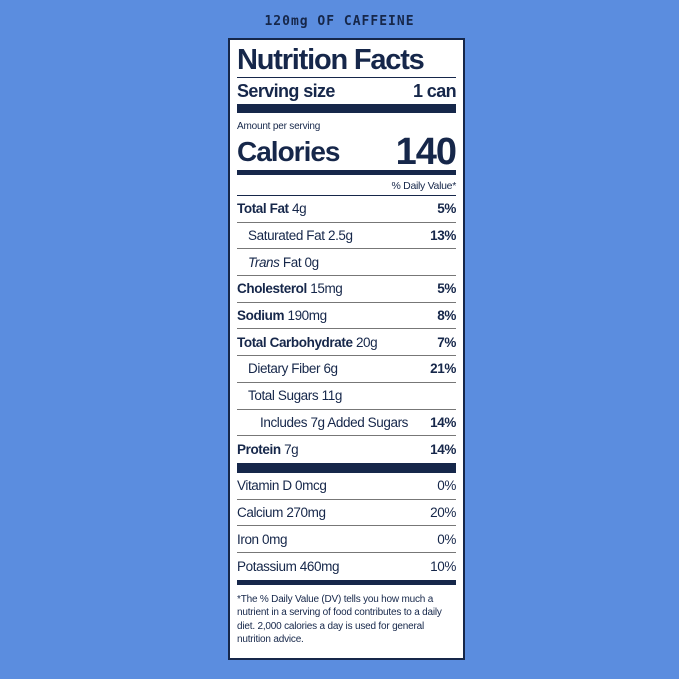 The image size is (679, 679). I want to click on nutrient-name: Protein, so click(259, 450).